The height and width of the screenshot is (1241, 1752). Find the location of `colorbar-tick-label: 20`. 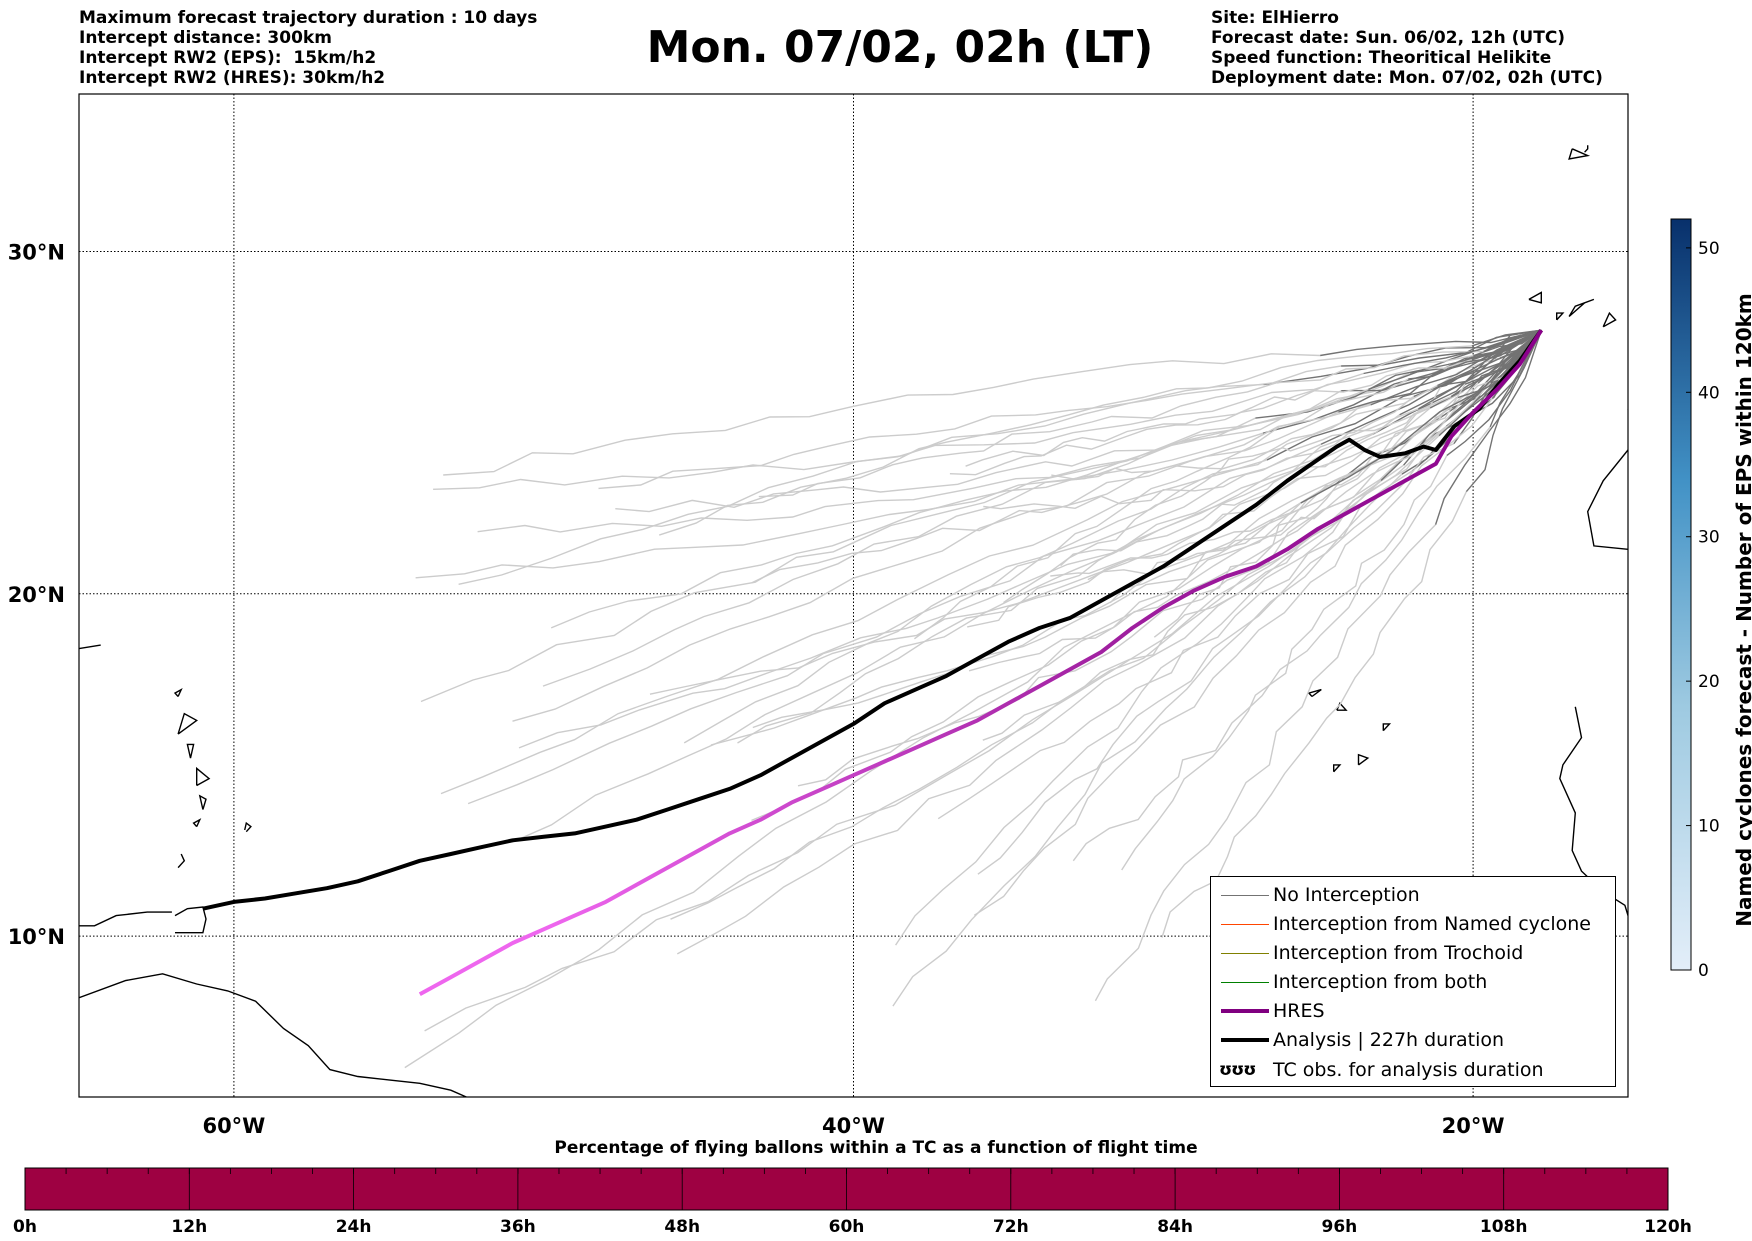

colorbar-tick-label: 20 is located at coordinates (1709, 682).